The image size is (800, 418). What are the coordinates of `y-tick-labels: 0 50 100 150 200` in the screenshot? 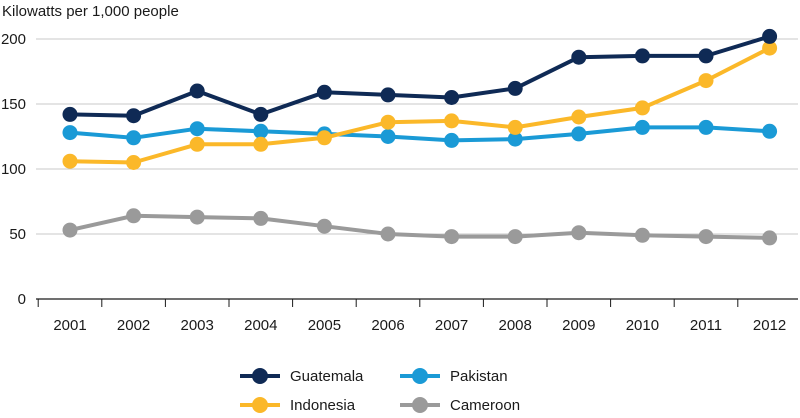 It's located at (13, 169).